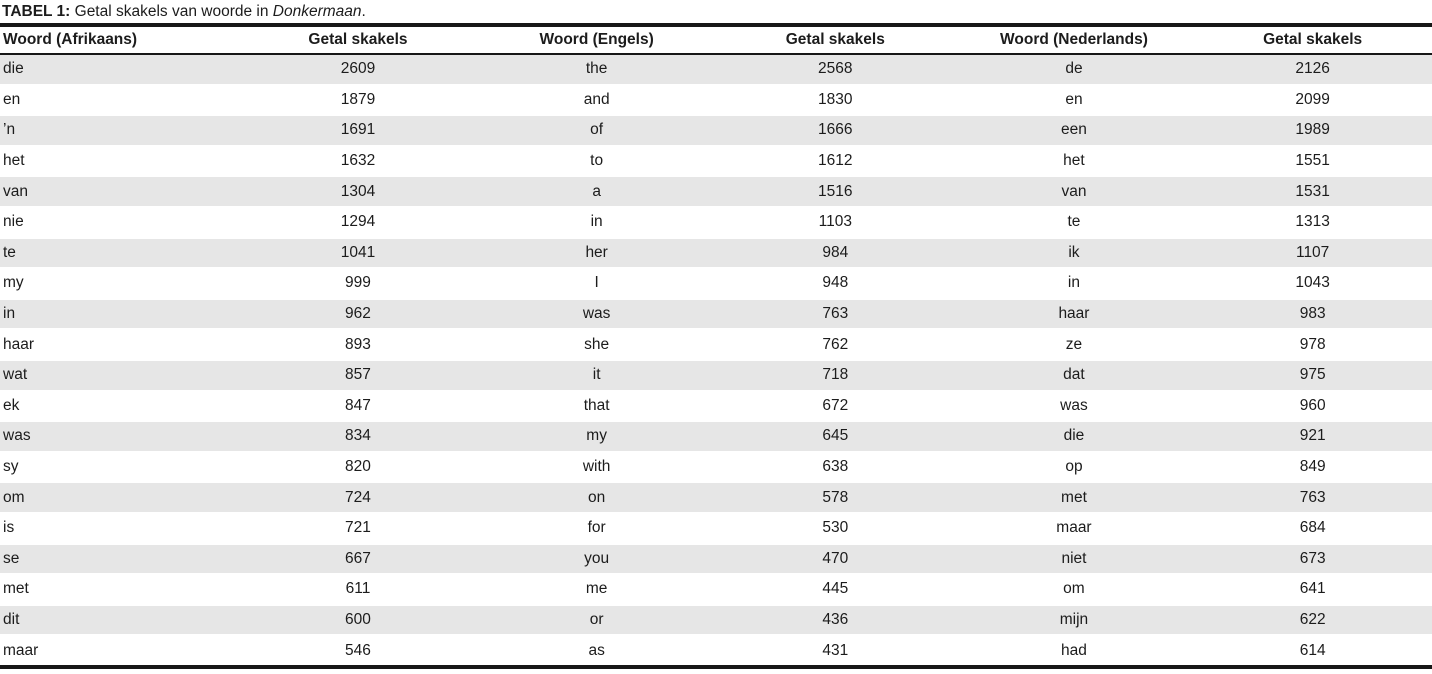 The height and width of the screenshot is (674, 1432). I want to click on cell-count-afrikaans: 721, so click(358, 528).